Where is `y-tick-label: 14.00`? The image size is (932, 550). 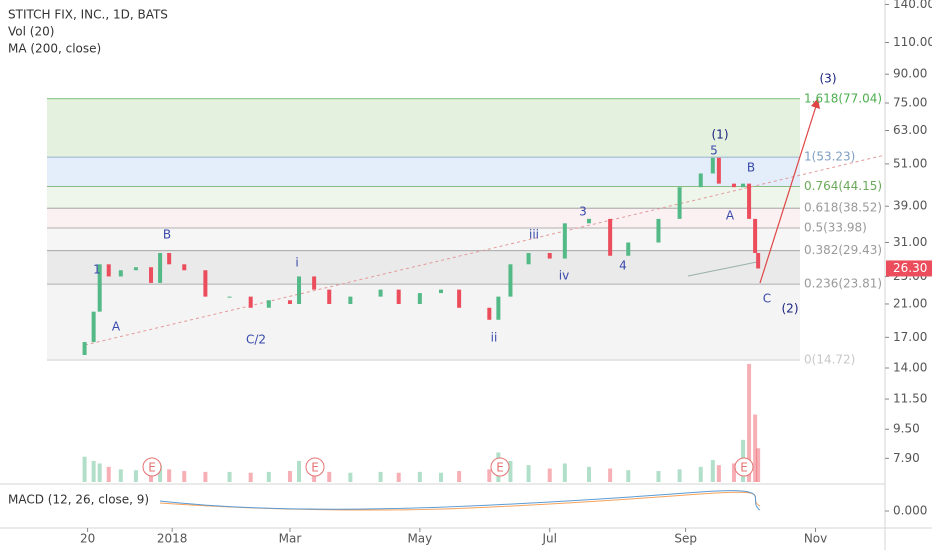 y-tick-label: 14.00 is located at coordinates (910, 367).